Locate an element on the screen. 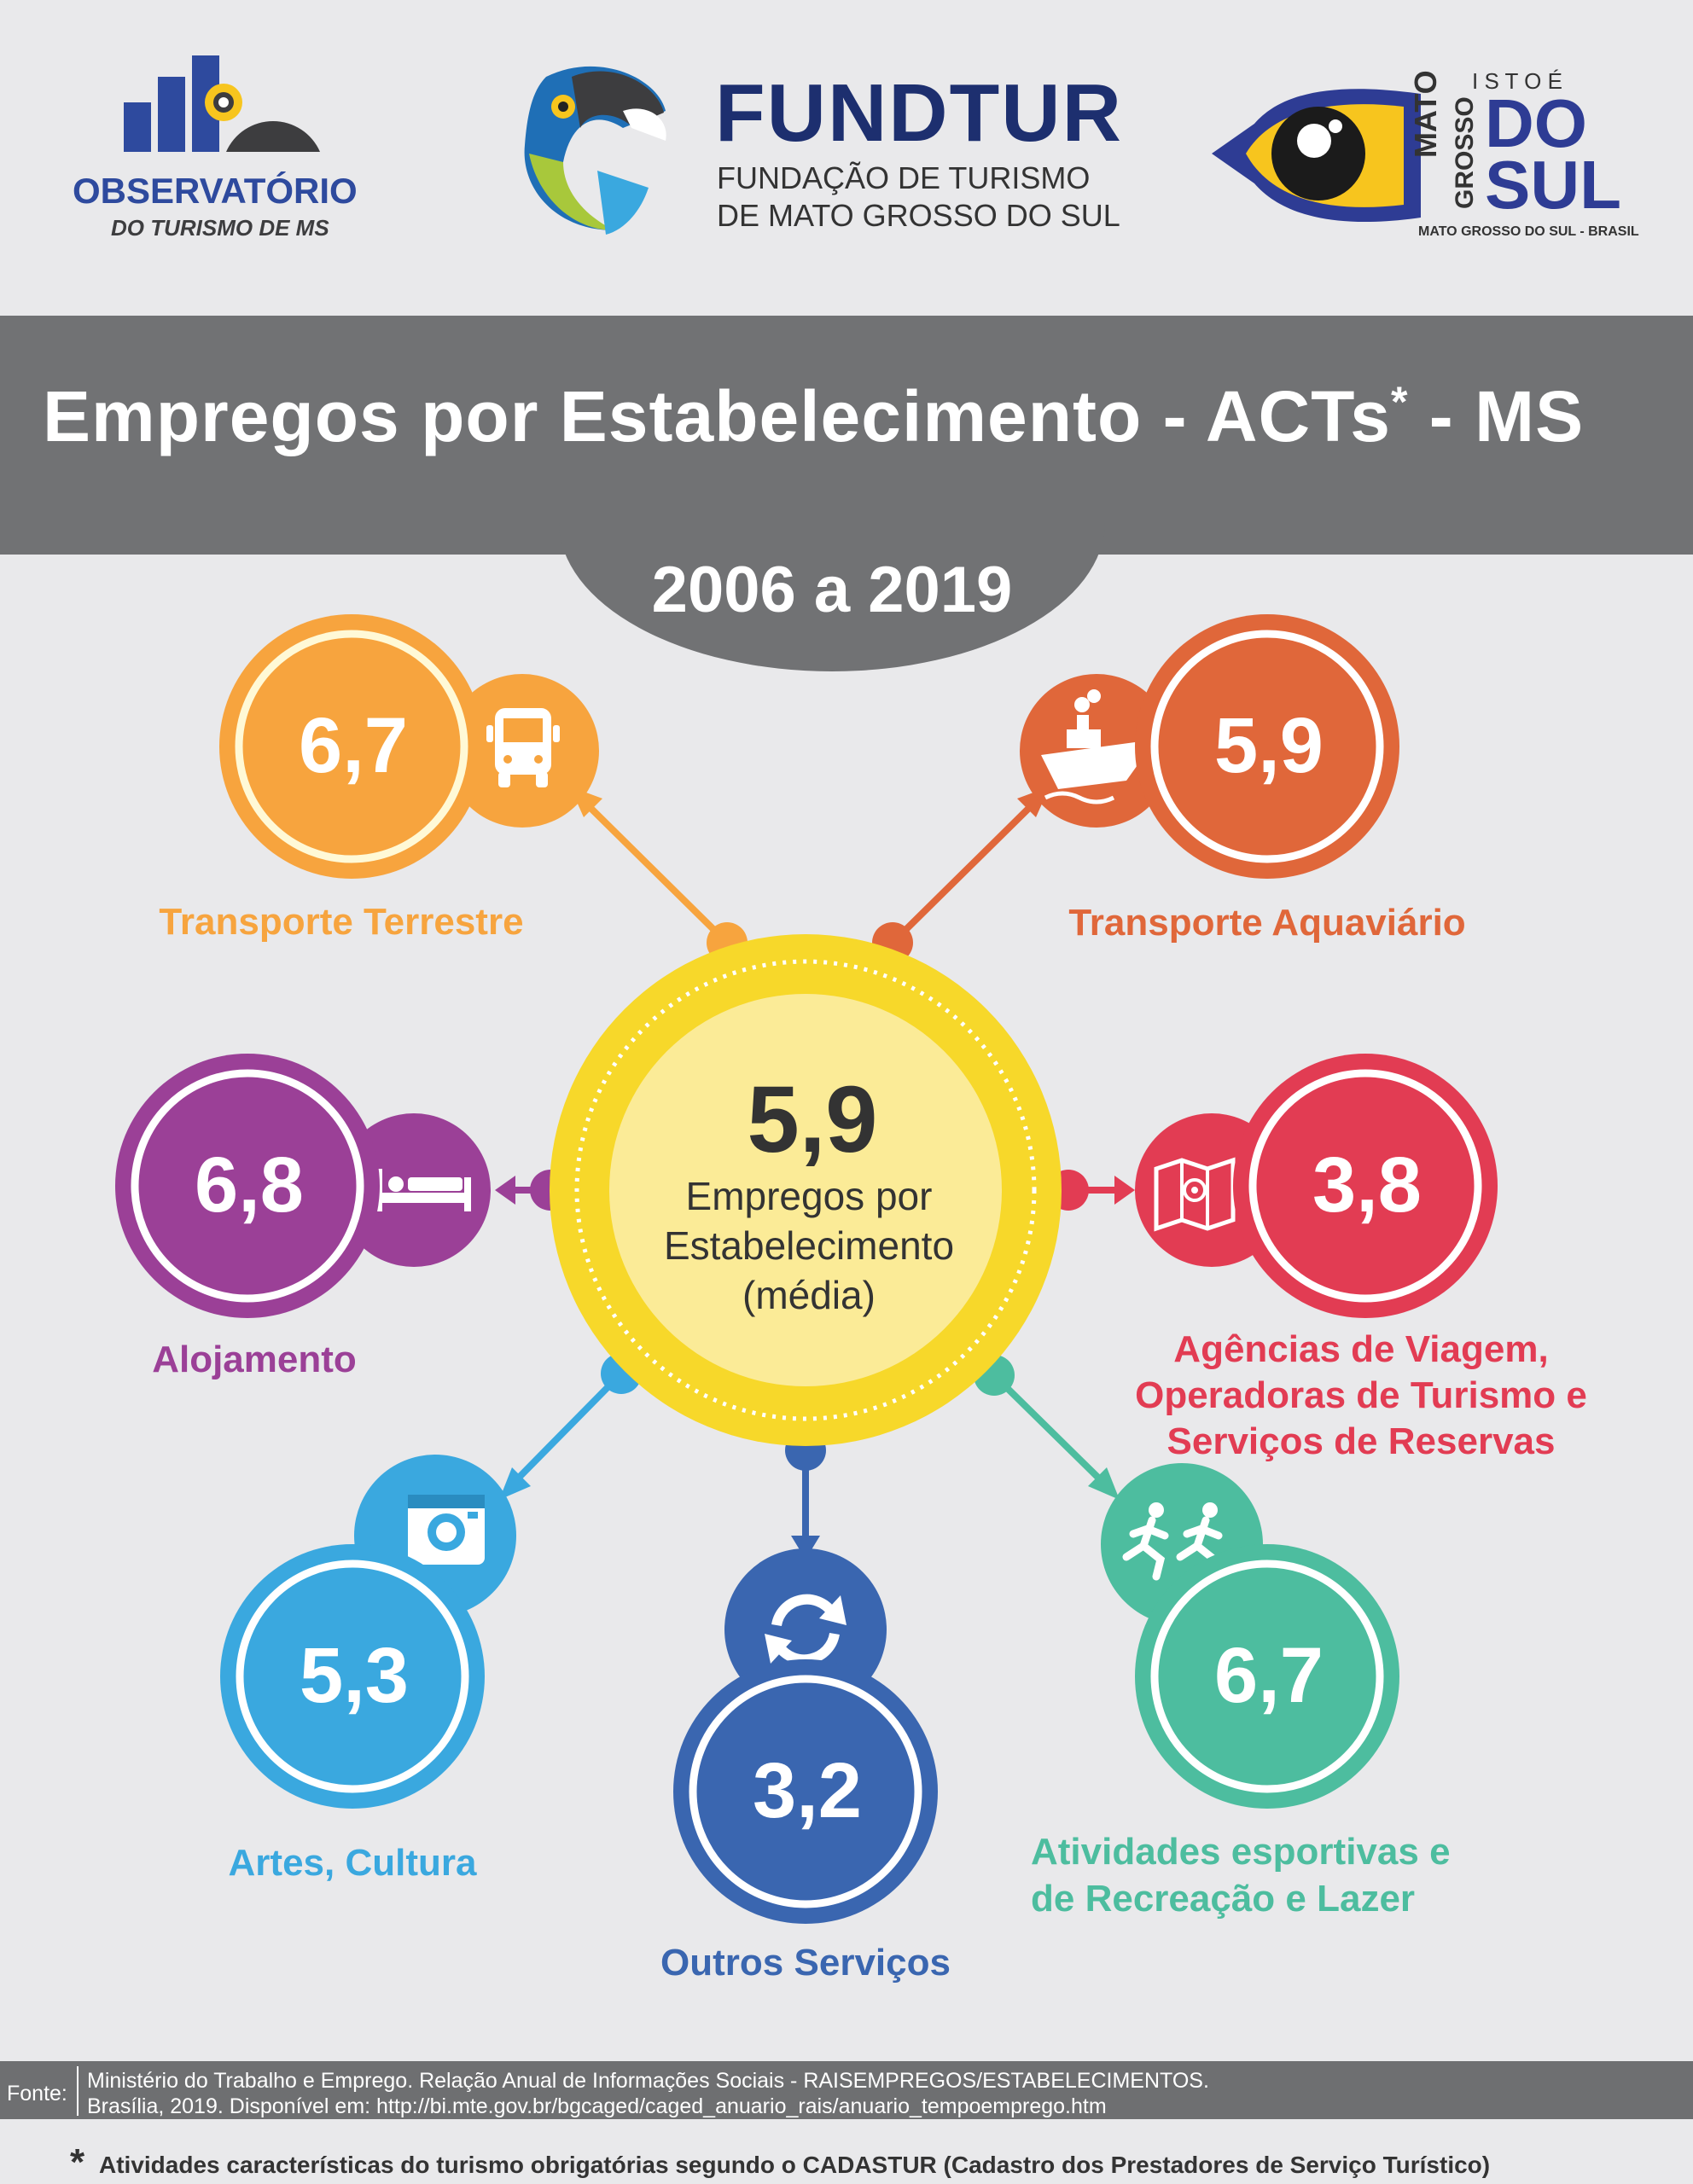 This screenshot has width=1693, height=2184. value-alojamento: 6,8 is located at coordinates (249, 1184).